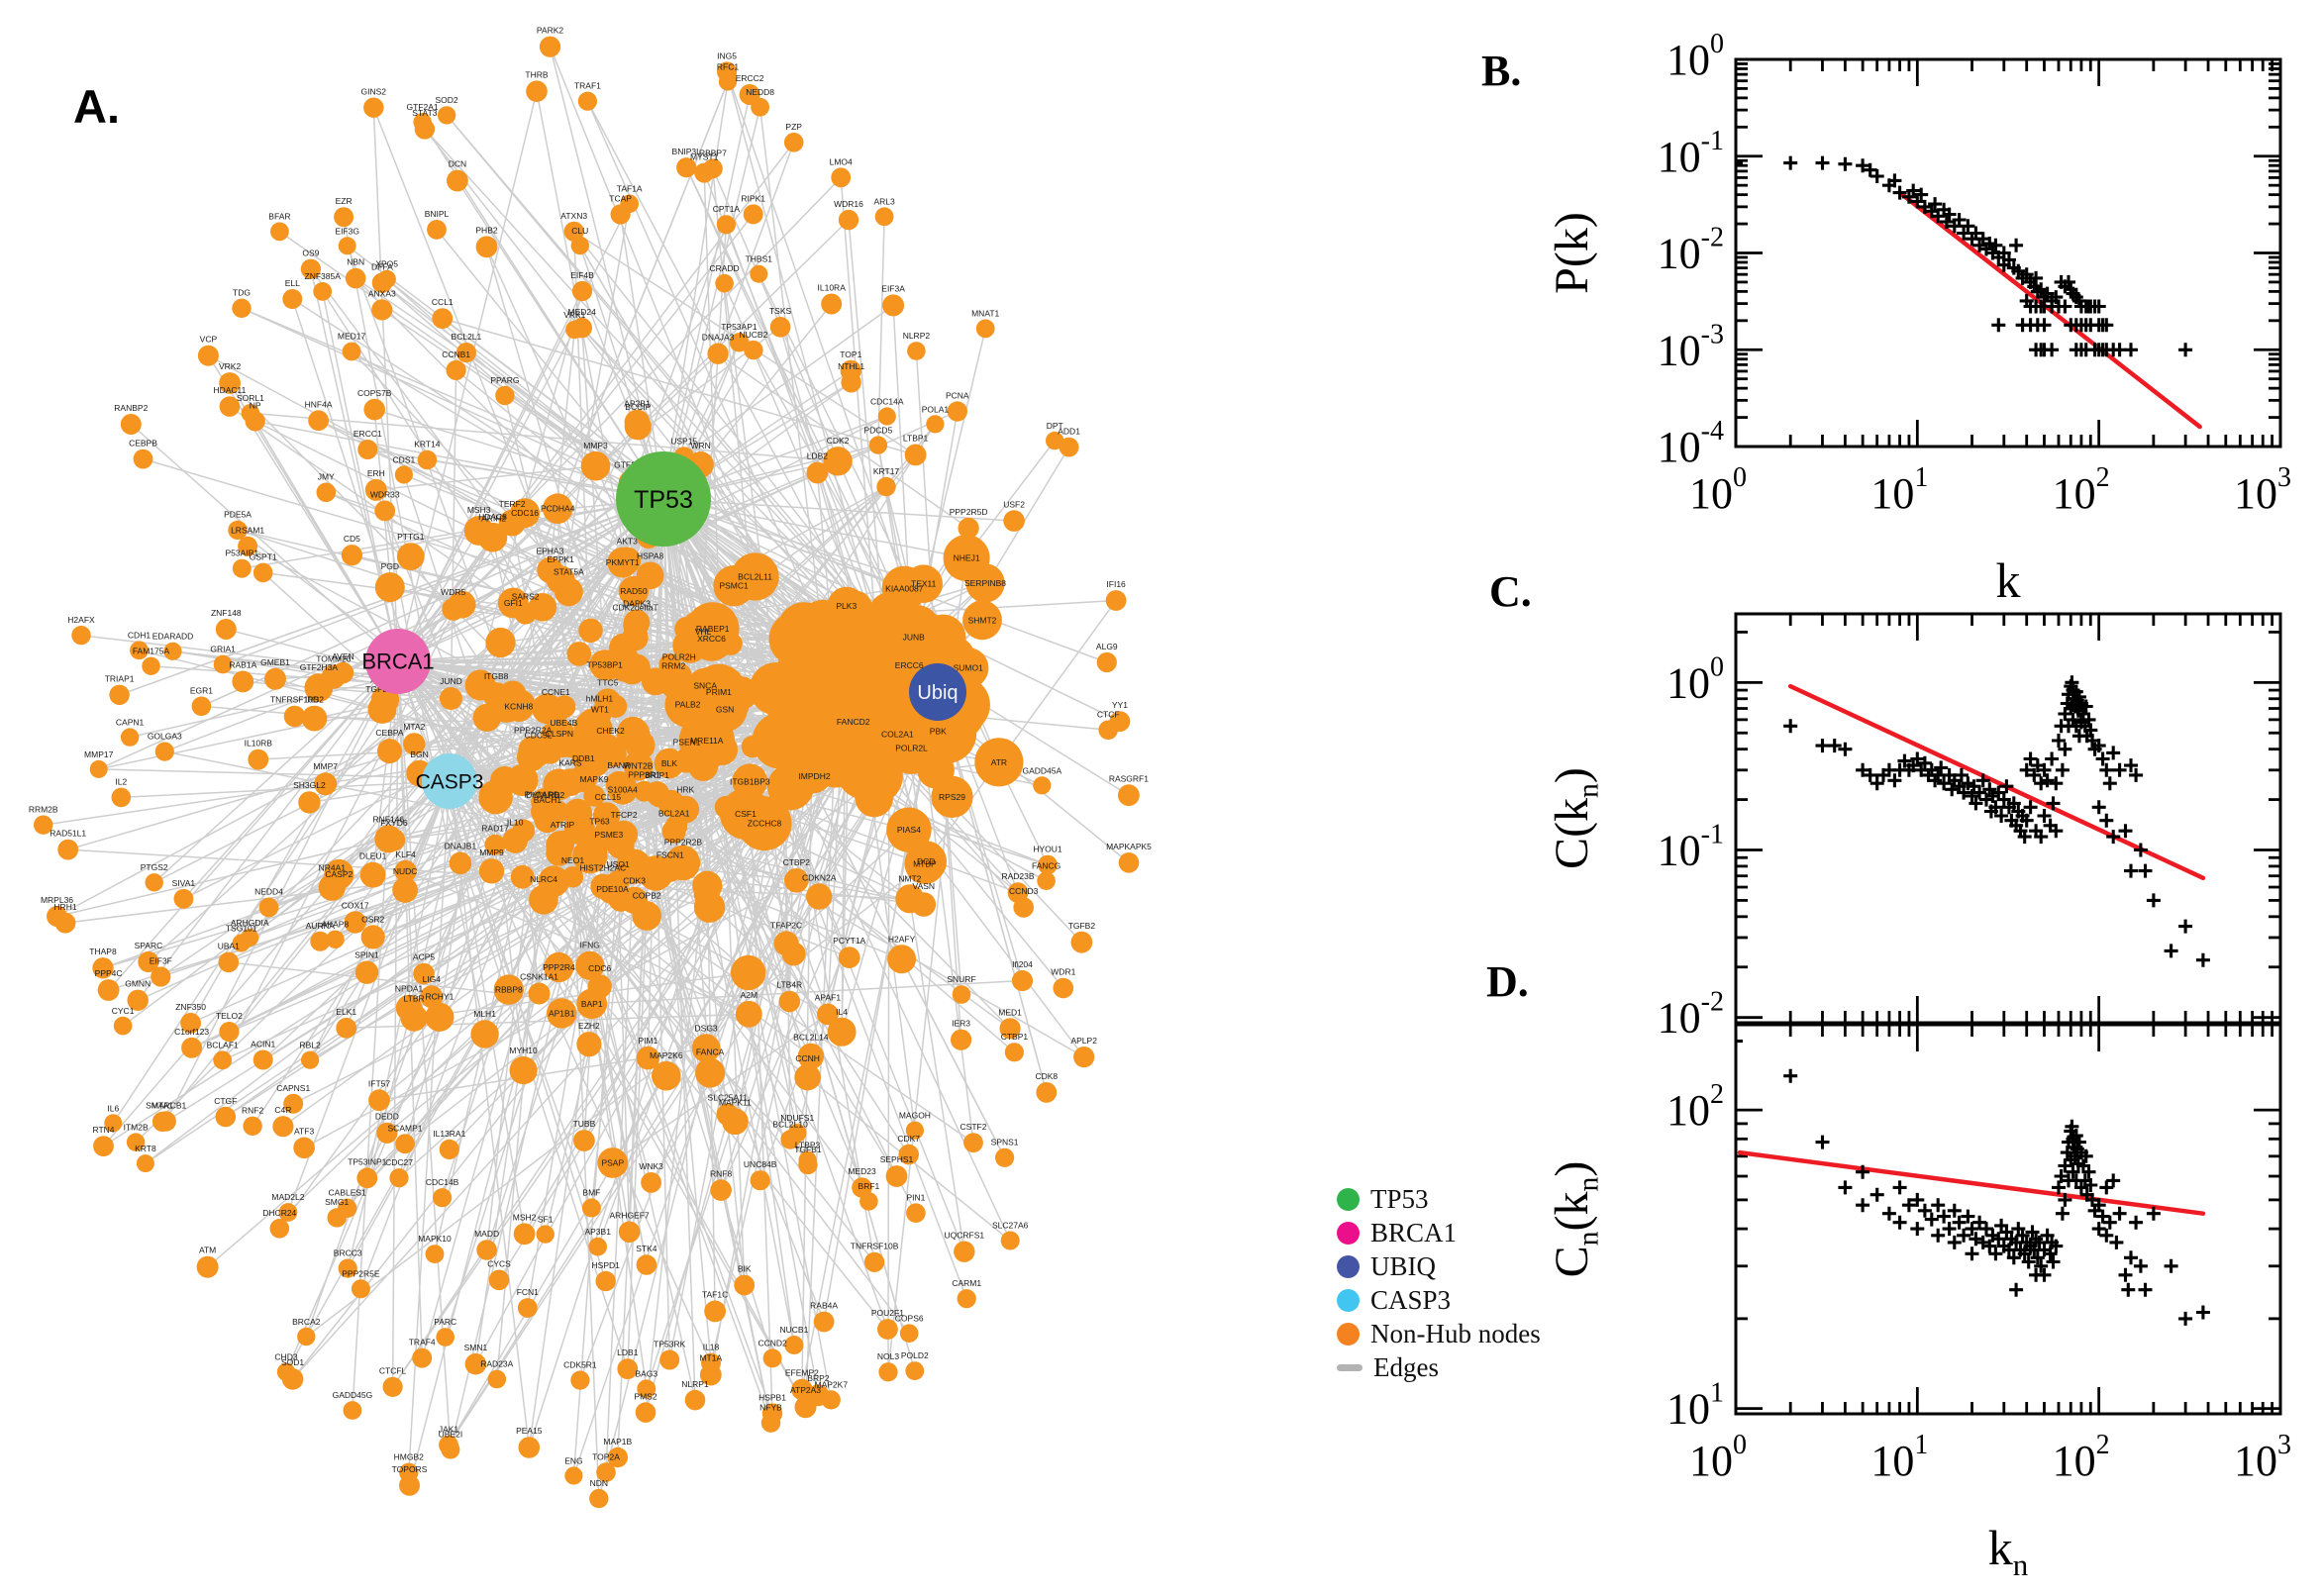  I want to click on svg-text: LIG4, so click(433, 979).